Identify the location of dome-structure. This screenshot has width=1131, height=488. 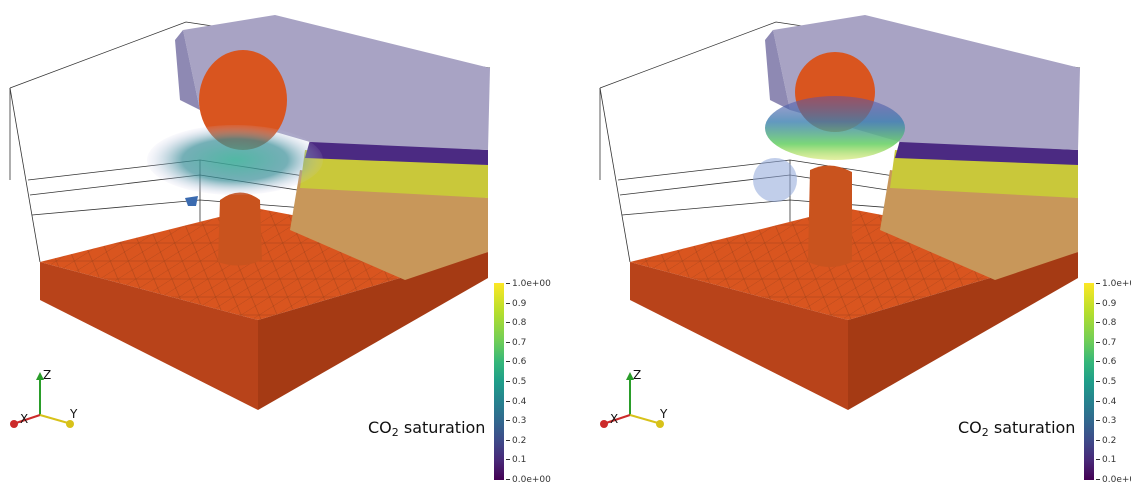
(243, 100).